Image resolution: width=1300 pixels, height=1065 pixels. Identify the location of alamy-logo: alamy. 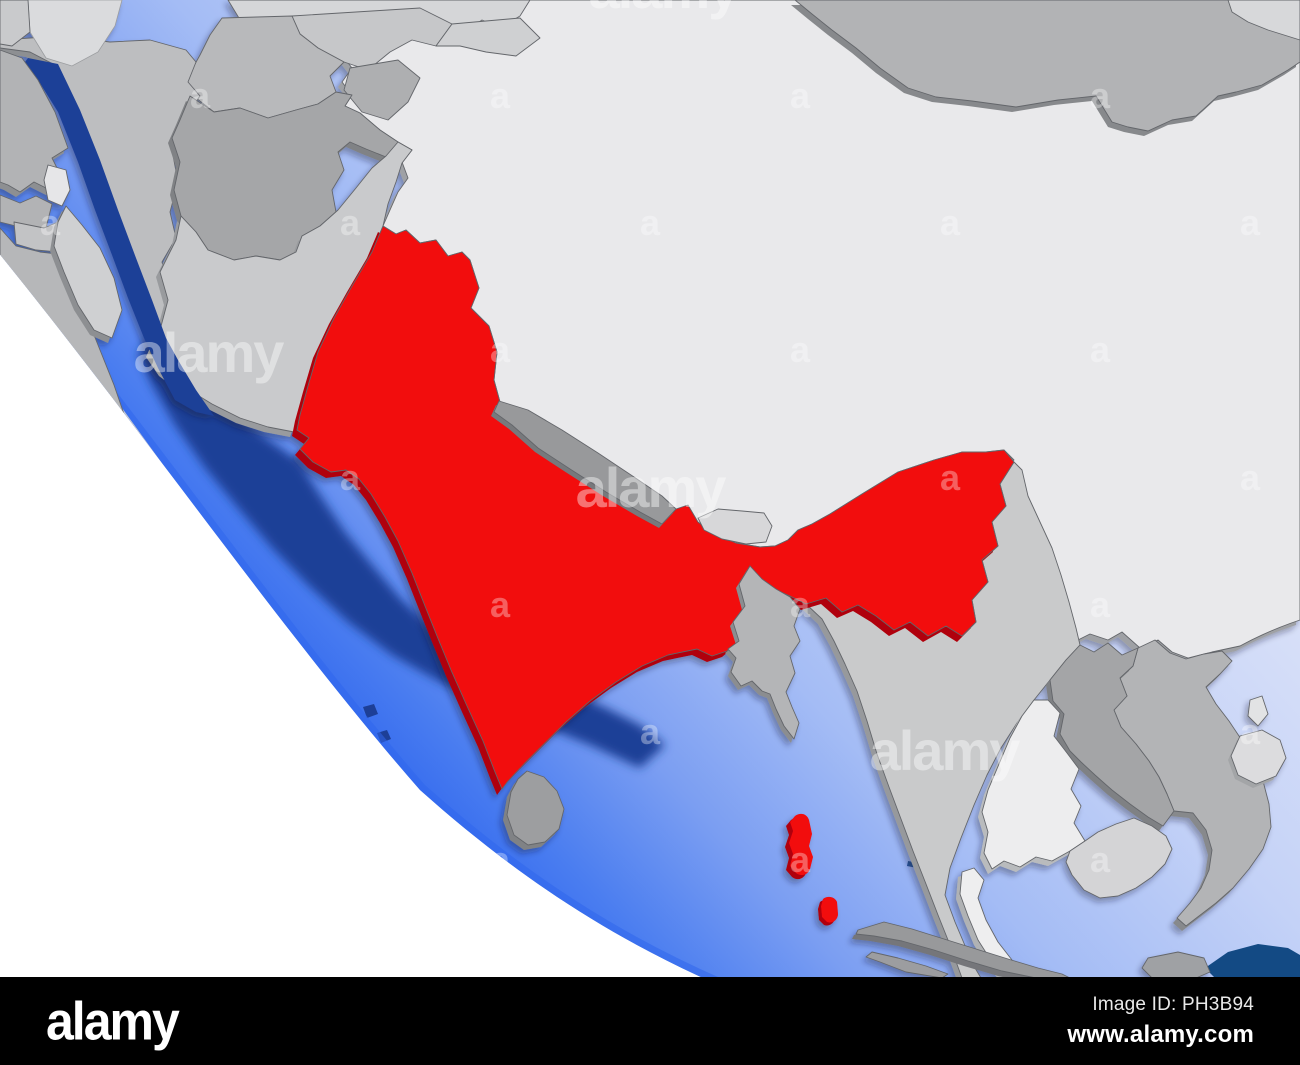
(113, 1021).